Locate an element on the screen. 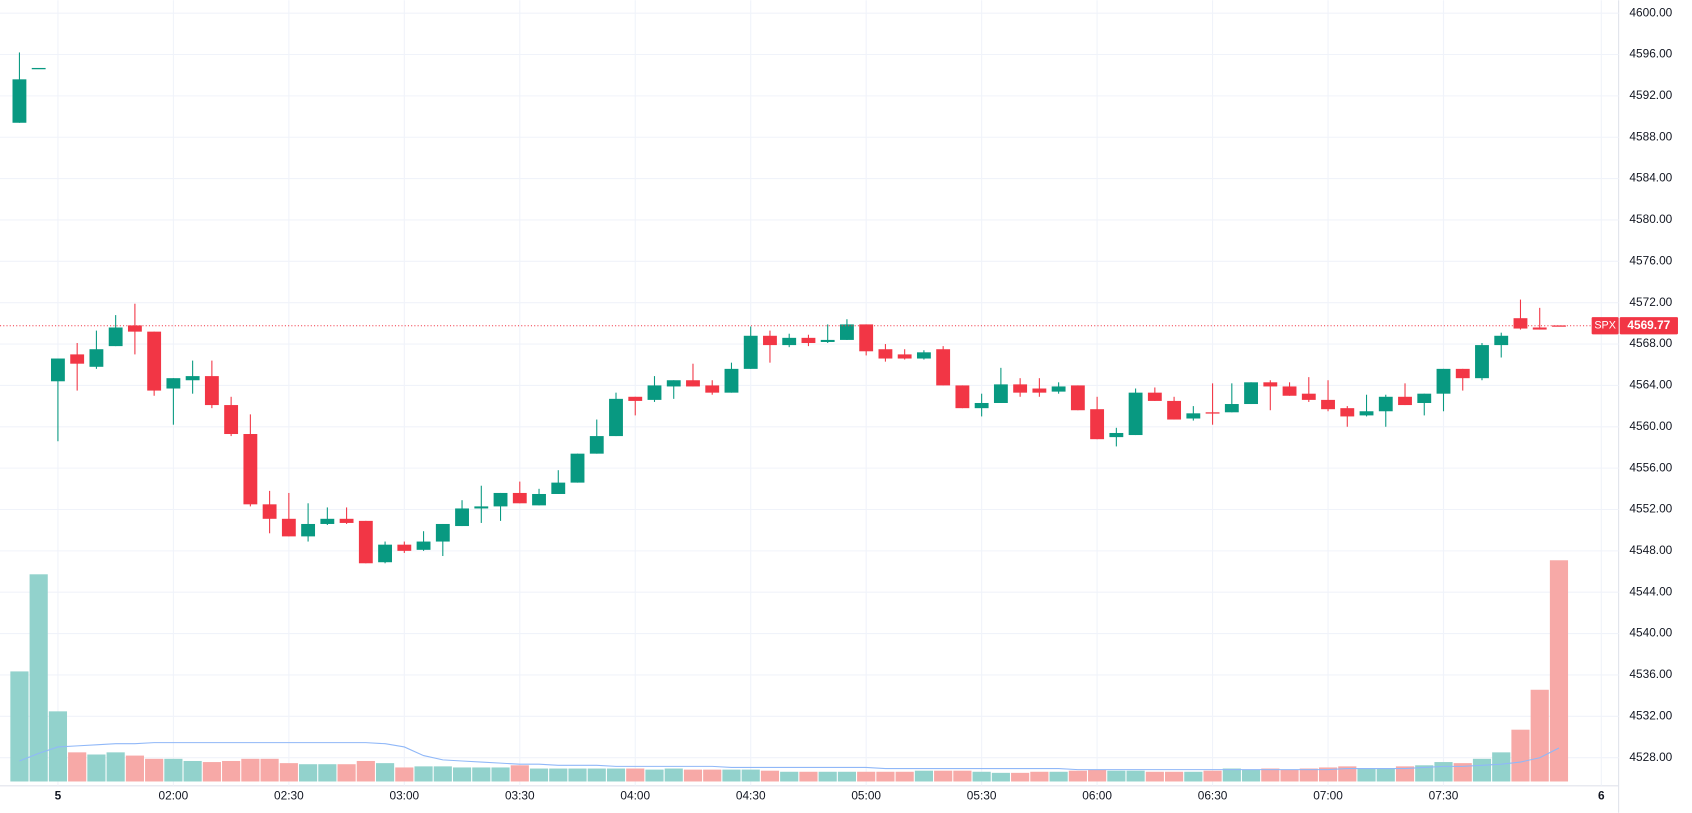  y-tick-label: 4544.00 is located at coordinates (1650, 591).